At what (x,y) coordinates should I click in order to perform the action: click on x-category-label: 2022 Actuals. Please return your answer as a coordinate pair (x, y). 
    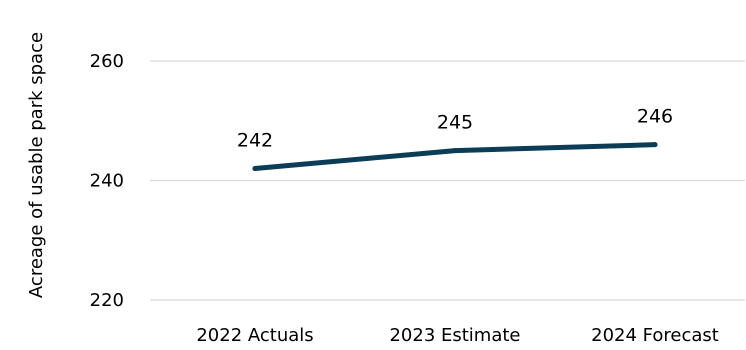
    Looking at the image, I should click on (254, 335).